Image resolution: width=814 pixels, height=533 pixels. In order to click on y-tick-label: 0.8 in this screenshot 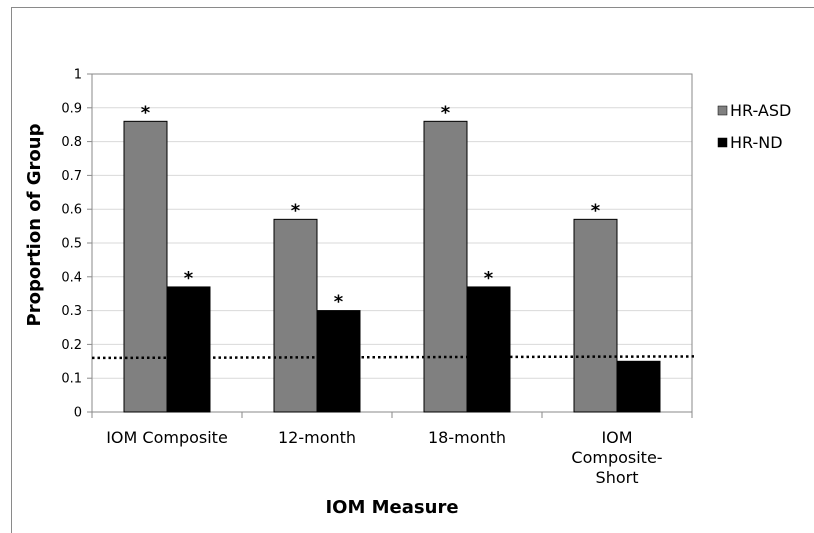, I will do `click(71, 142)`.